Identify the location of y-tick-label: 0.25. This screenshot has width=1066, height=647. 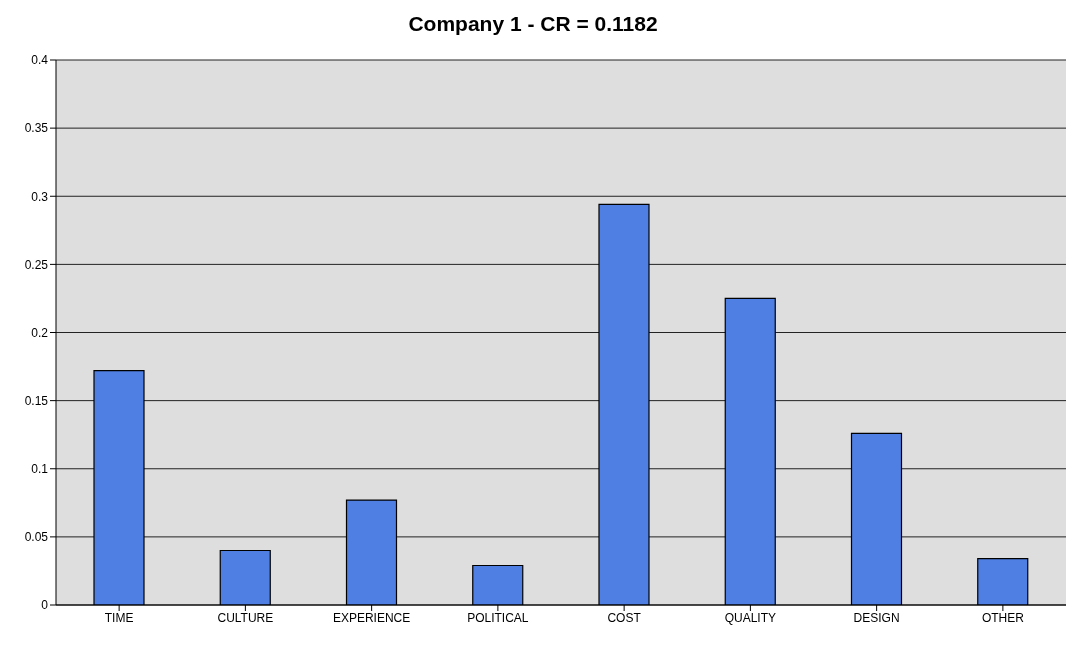
(36, 264).